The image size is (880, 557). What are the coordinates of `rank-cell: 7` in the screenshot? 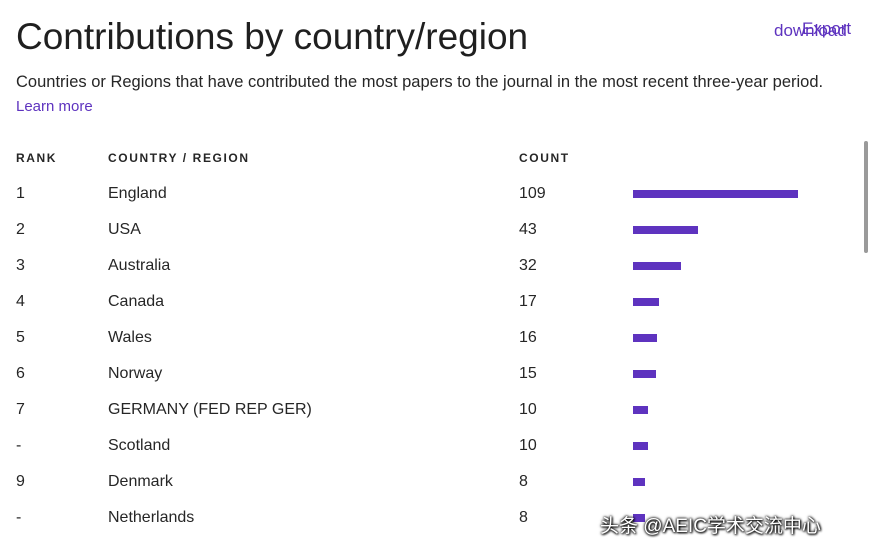 It's located at (20, 409).